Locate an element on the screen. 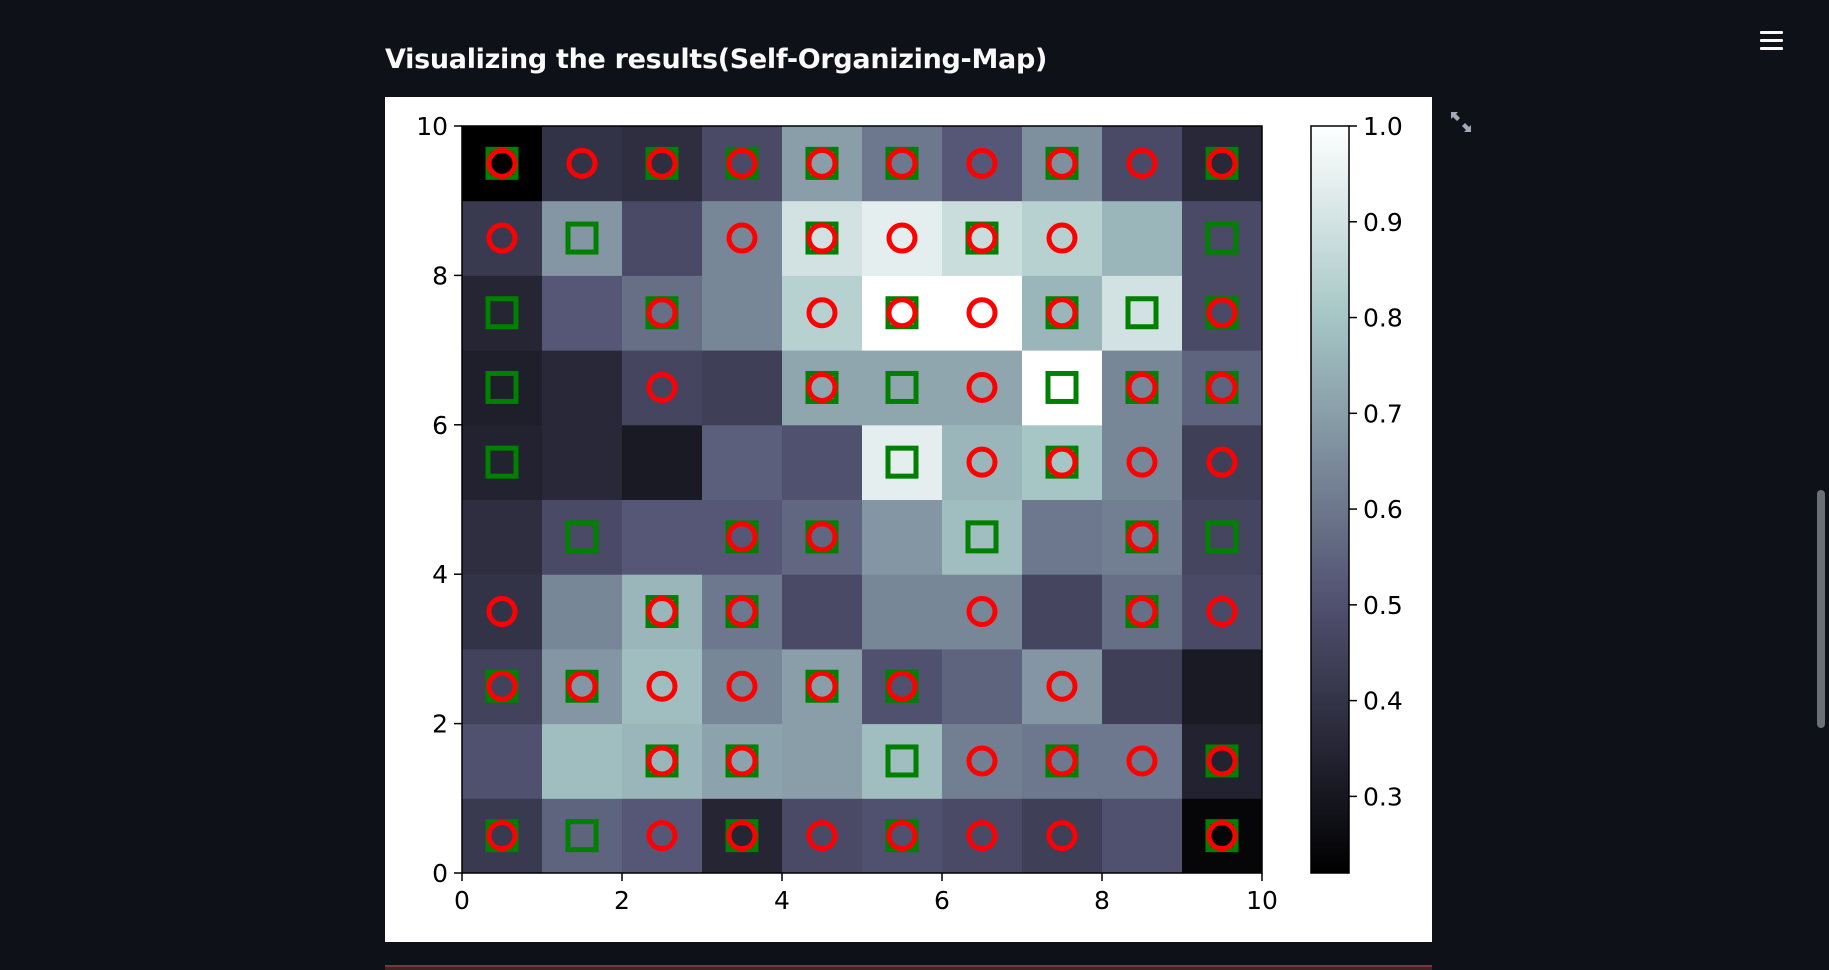 This screenshot has width=1829, height=970. colorbar-tick-label: 1.0 is located at coordinates (1383, 126).